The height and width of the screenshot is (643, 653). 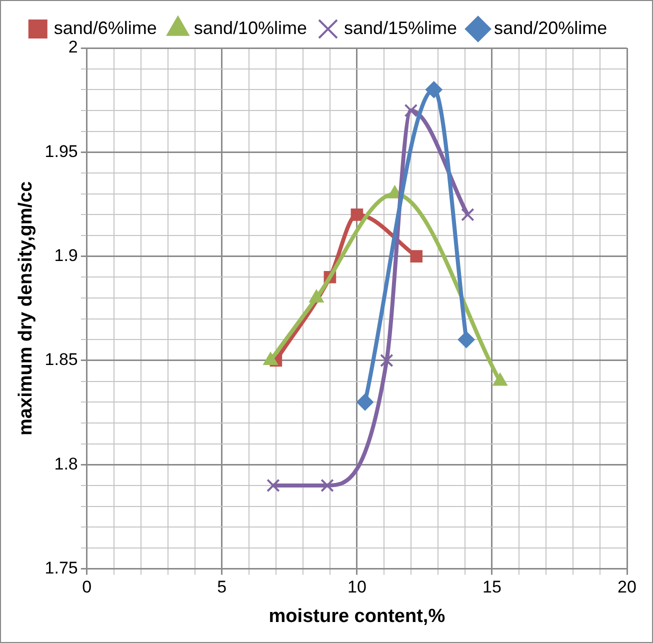 I want to click on x-tick-label: 20, so click(x=627, y=587).